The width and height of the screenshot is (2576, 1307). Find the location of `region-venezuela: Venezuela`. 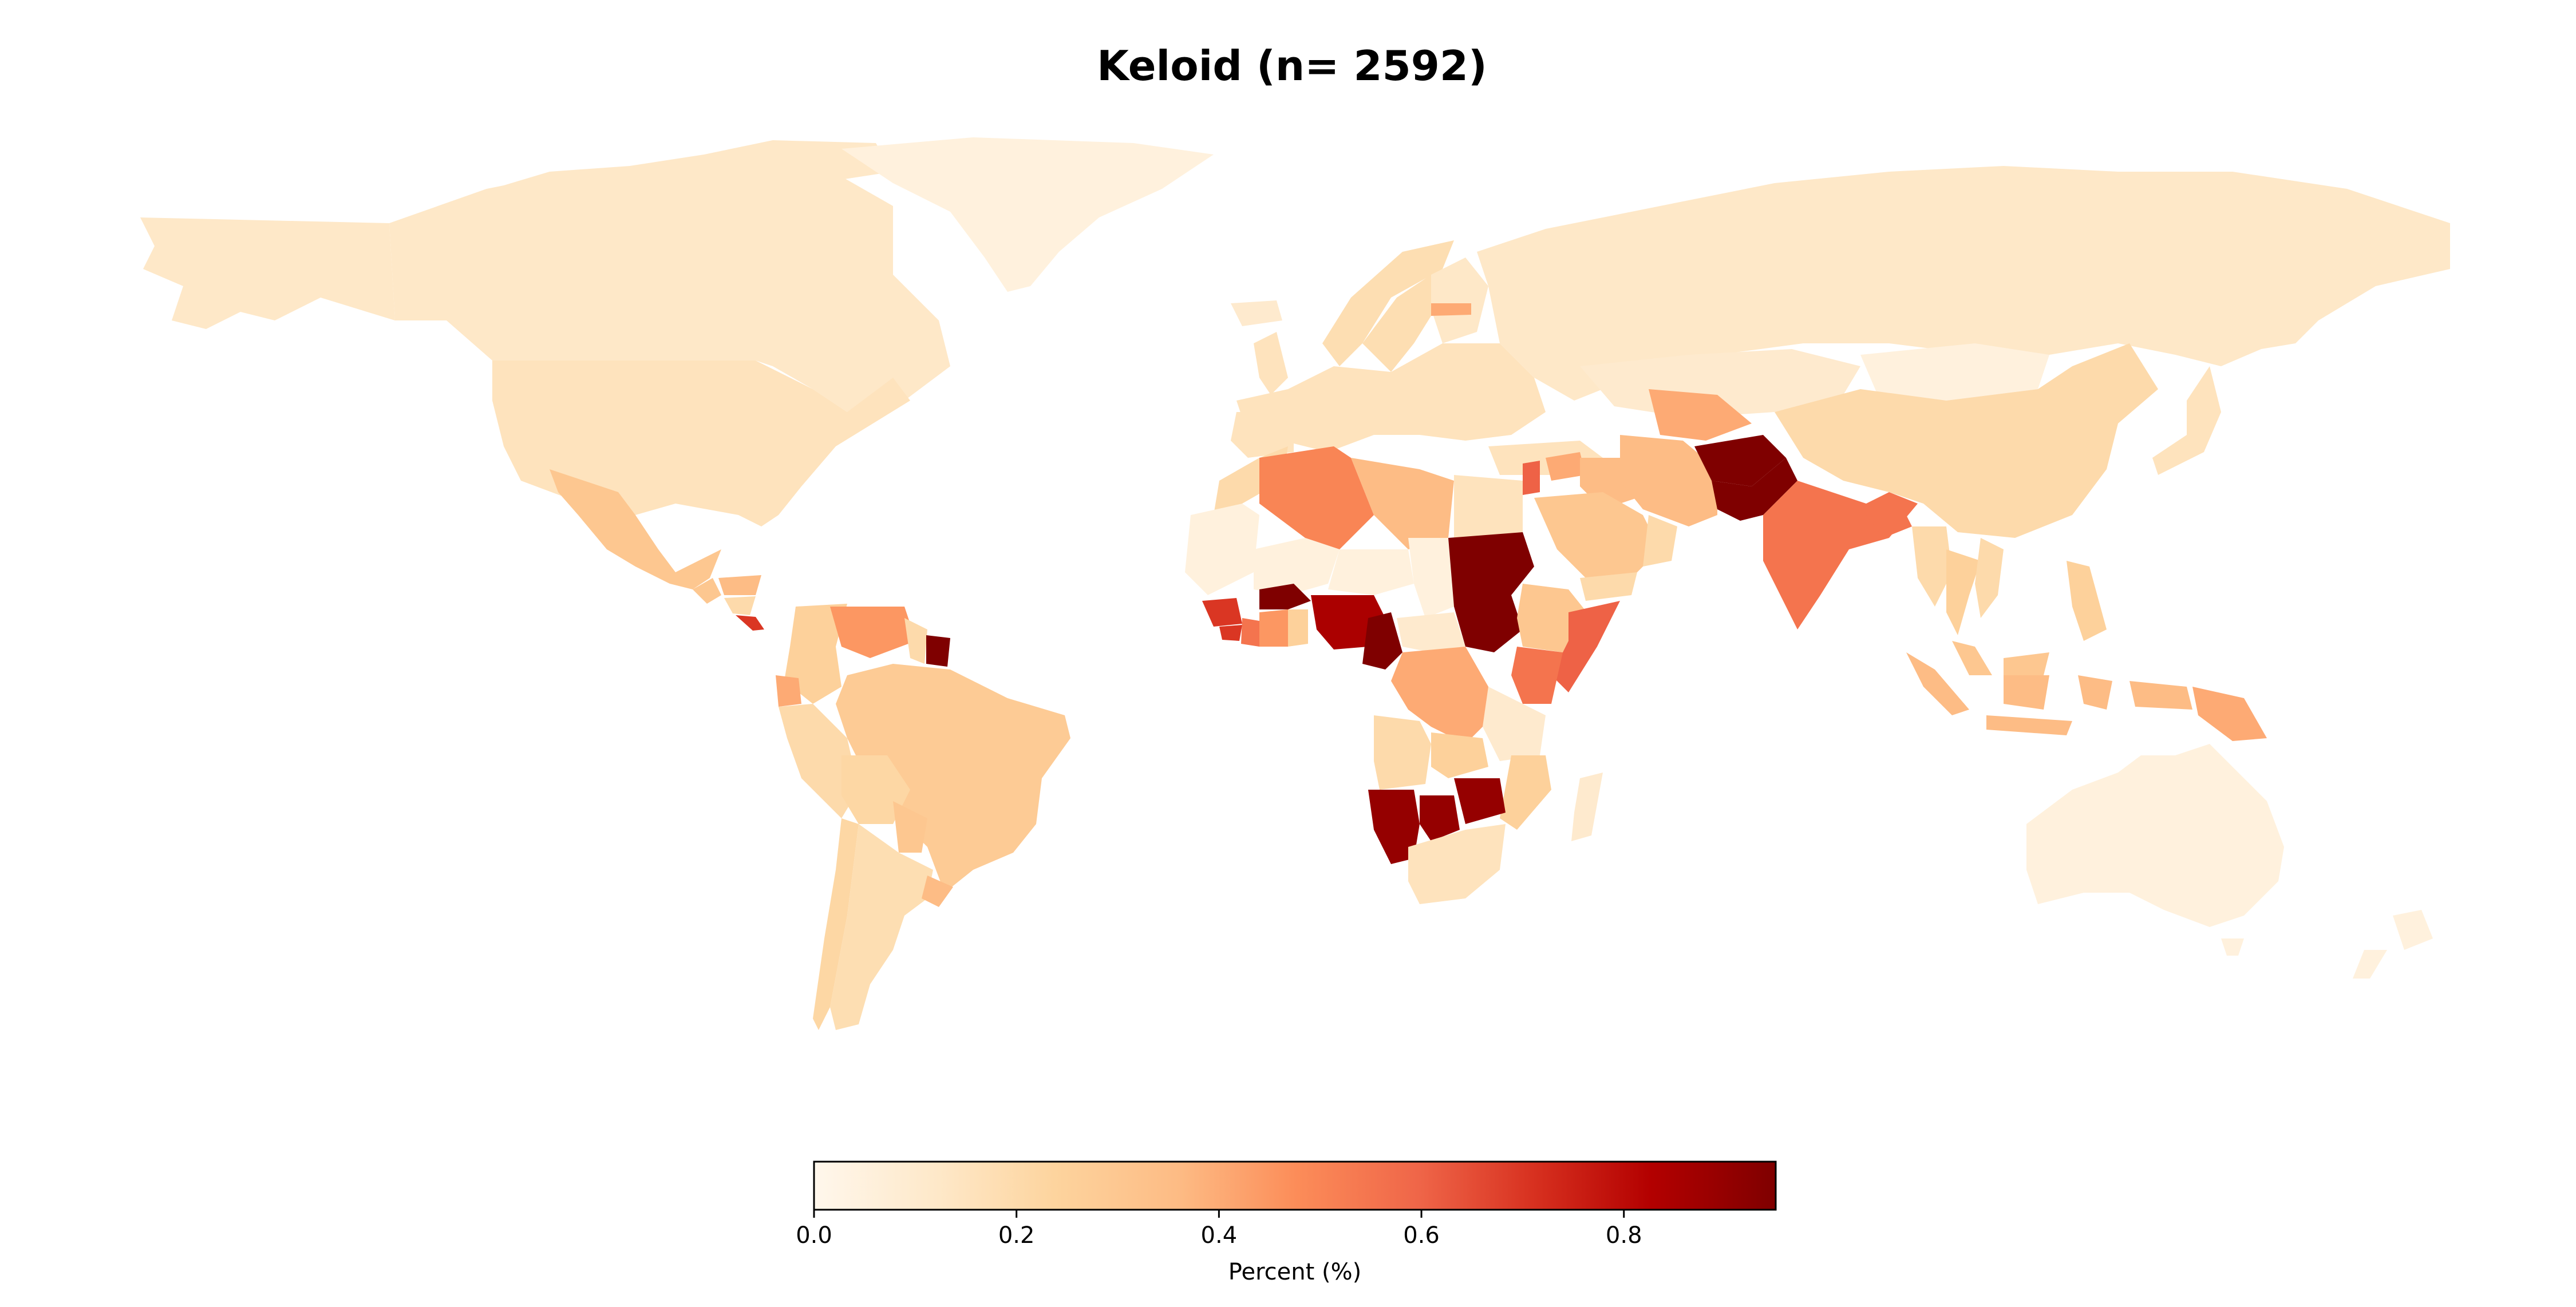

region-venezuela: Venezuela is located at coordinates (873, 632).